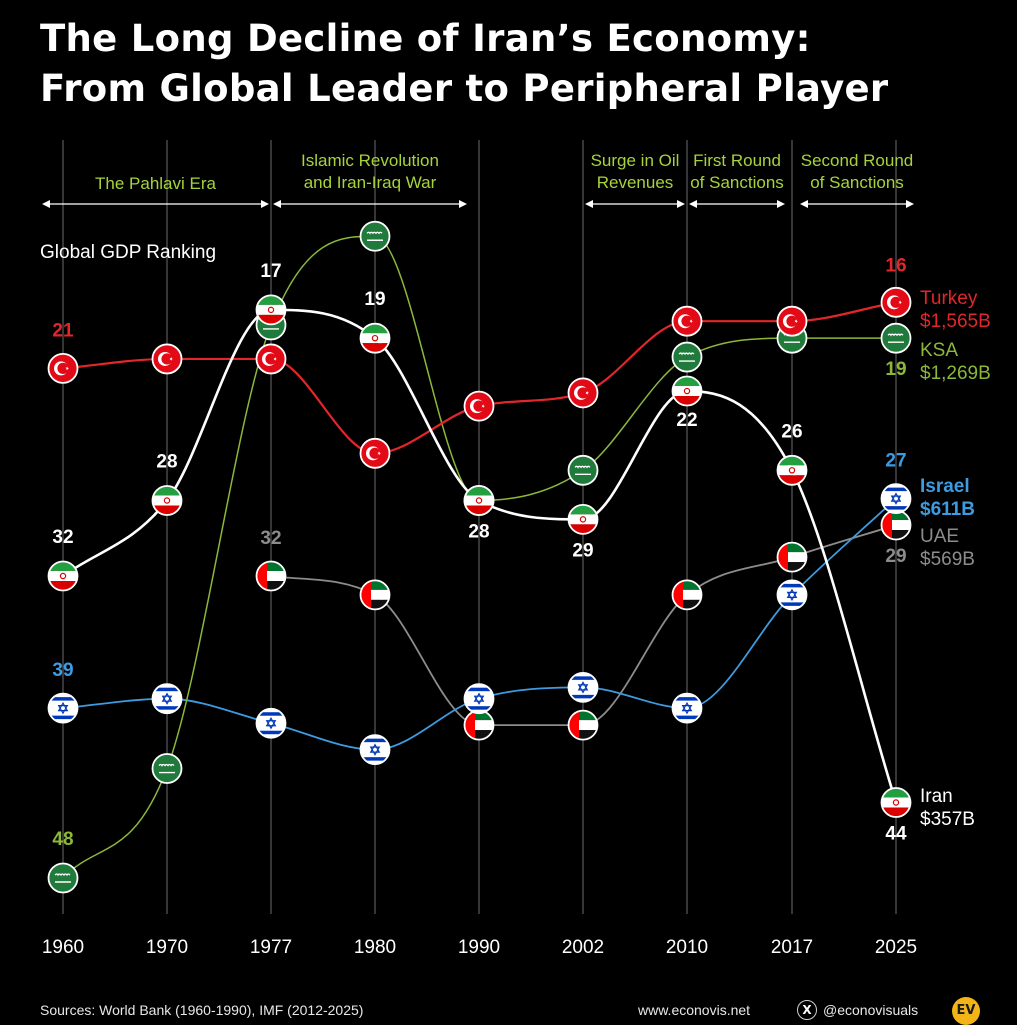 Image resolution: width=1017 pixels, height=1025 pixels. What do you see at coordinates (62, 839) in the screenshot?
I see `ksa-value-label: 48` at bounding box center [62, 839].